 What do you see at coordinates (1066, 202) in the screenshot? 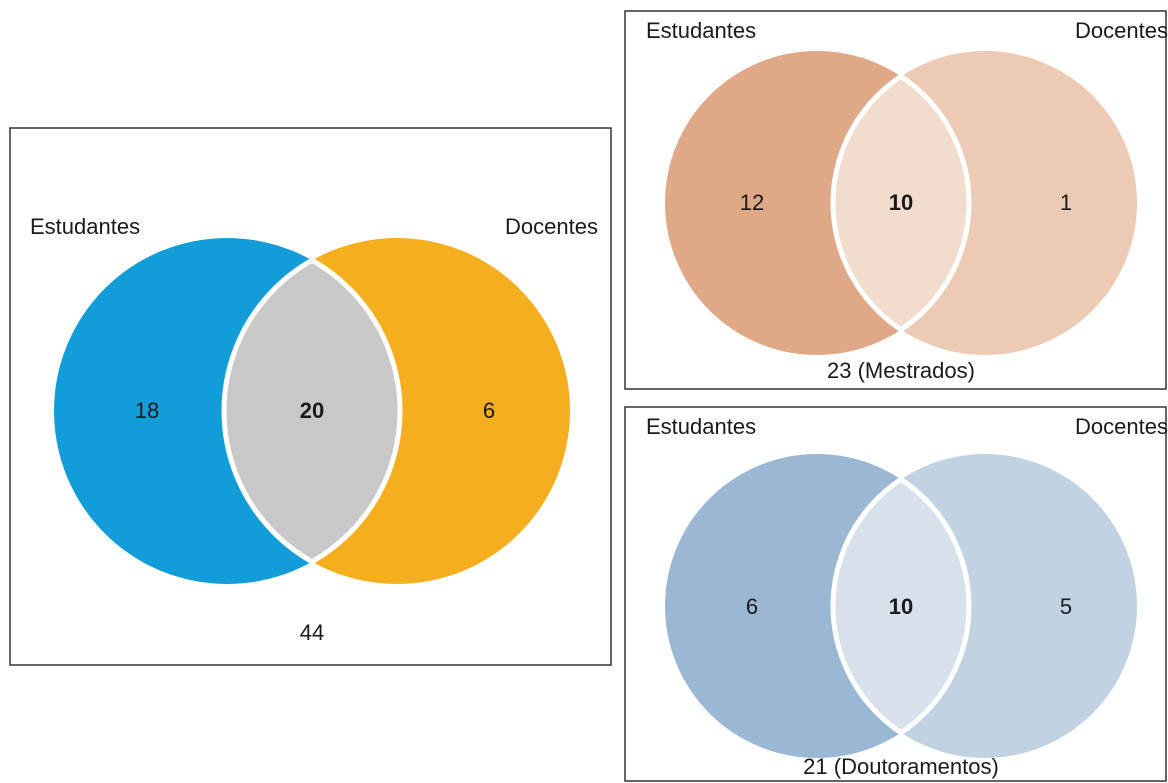
I see `venn-mestrados-right-only: 1` at bounding box center [1066, 202].